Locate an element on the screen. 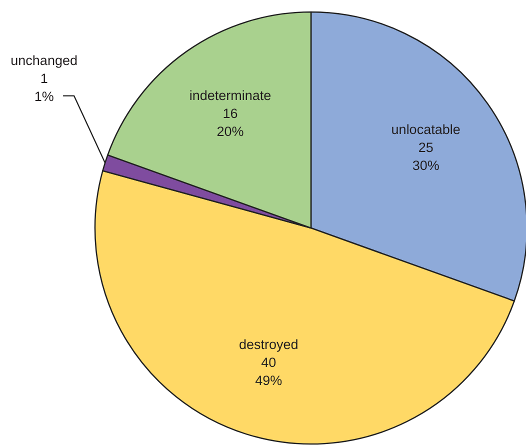 This screenshot has width=526, height=447. data-label: 1 1% is located at coordinates (44, 87).